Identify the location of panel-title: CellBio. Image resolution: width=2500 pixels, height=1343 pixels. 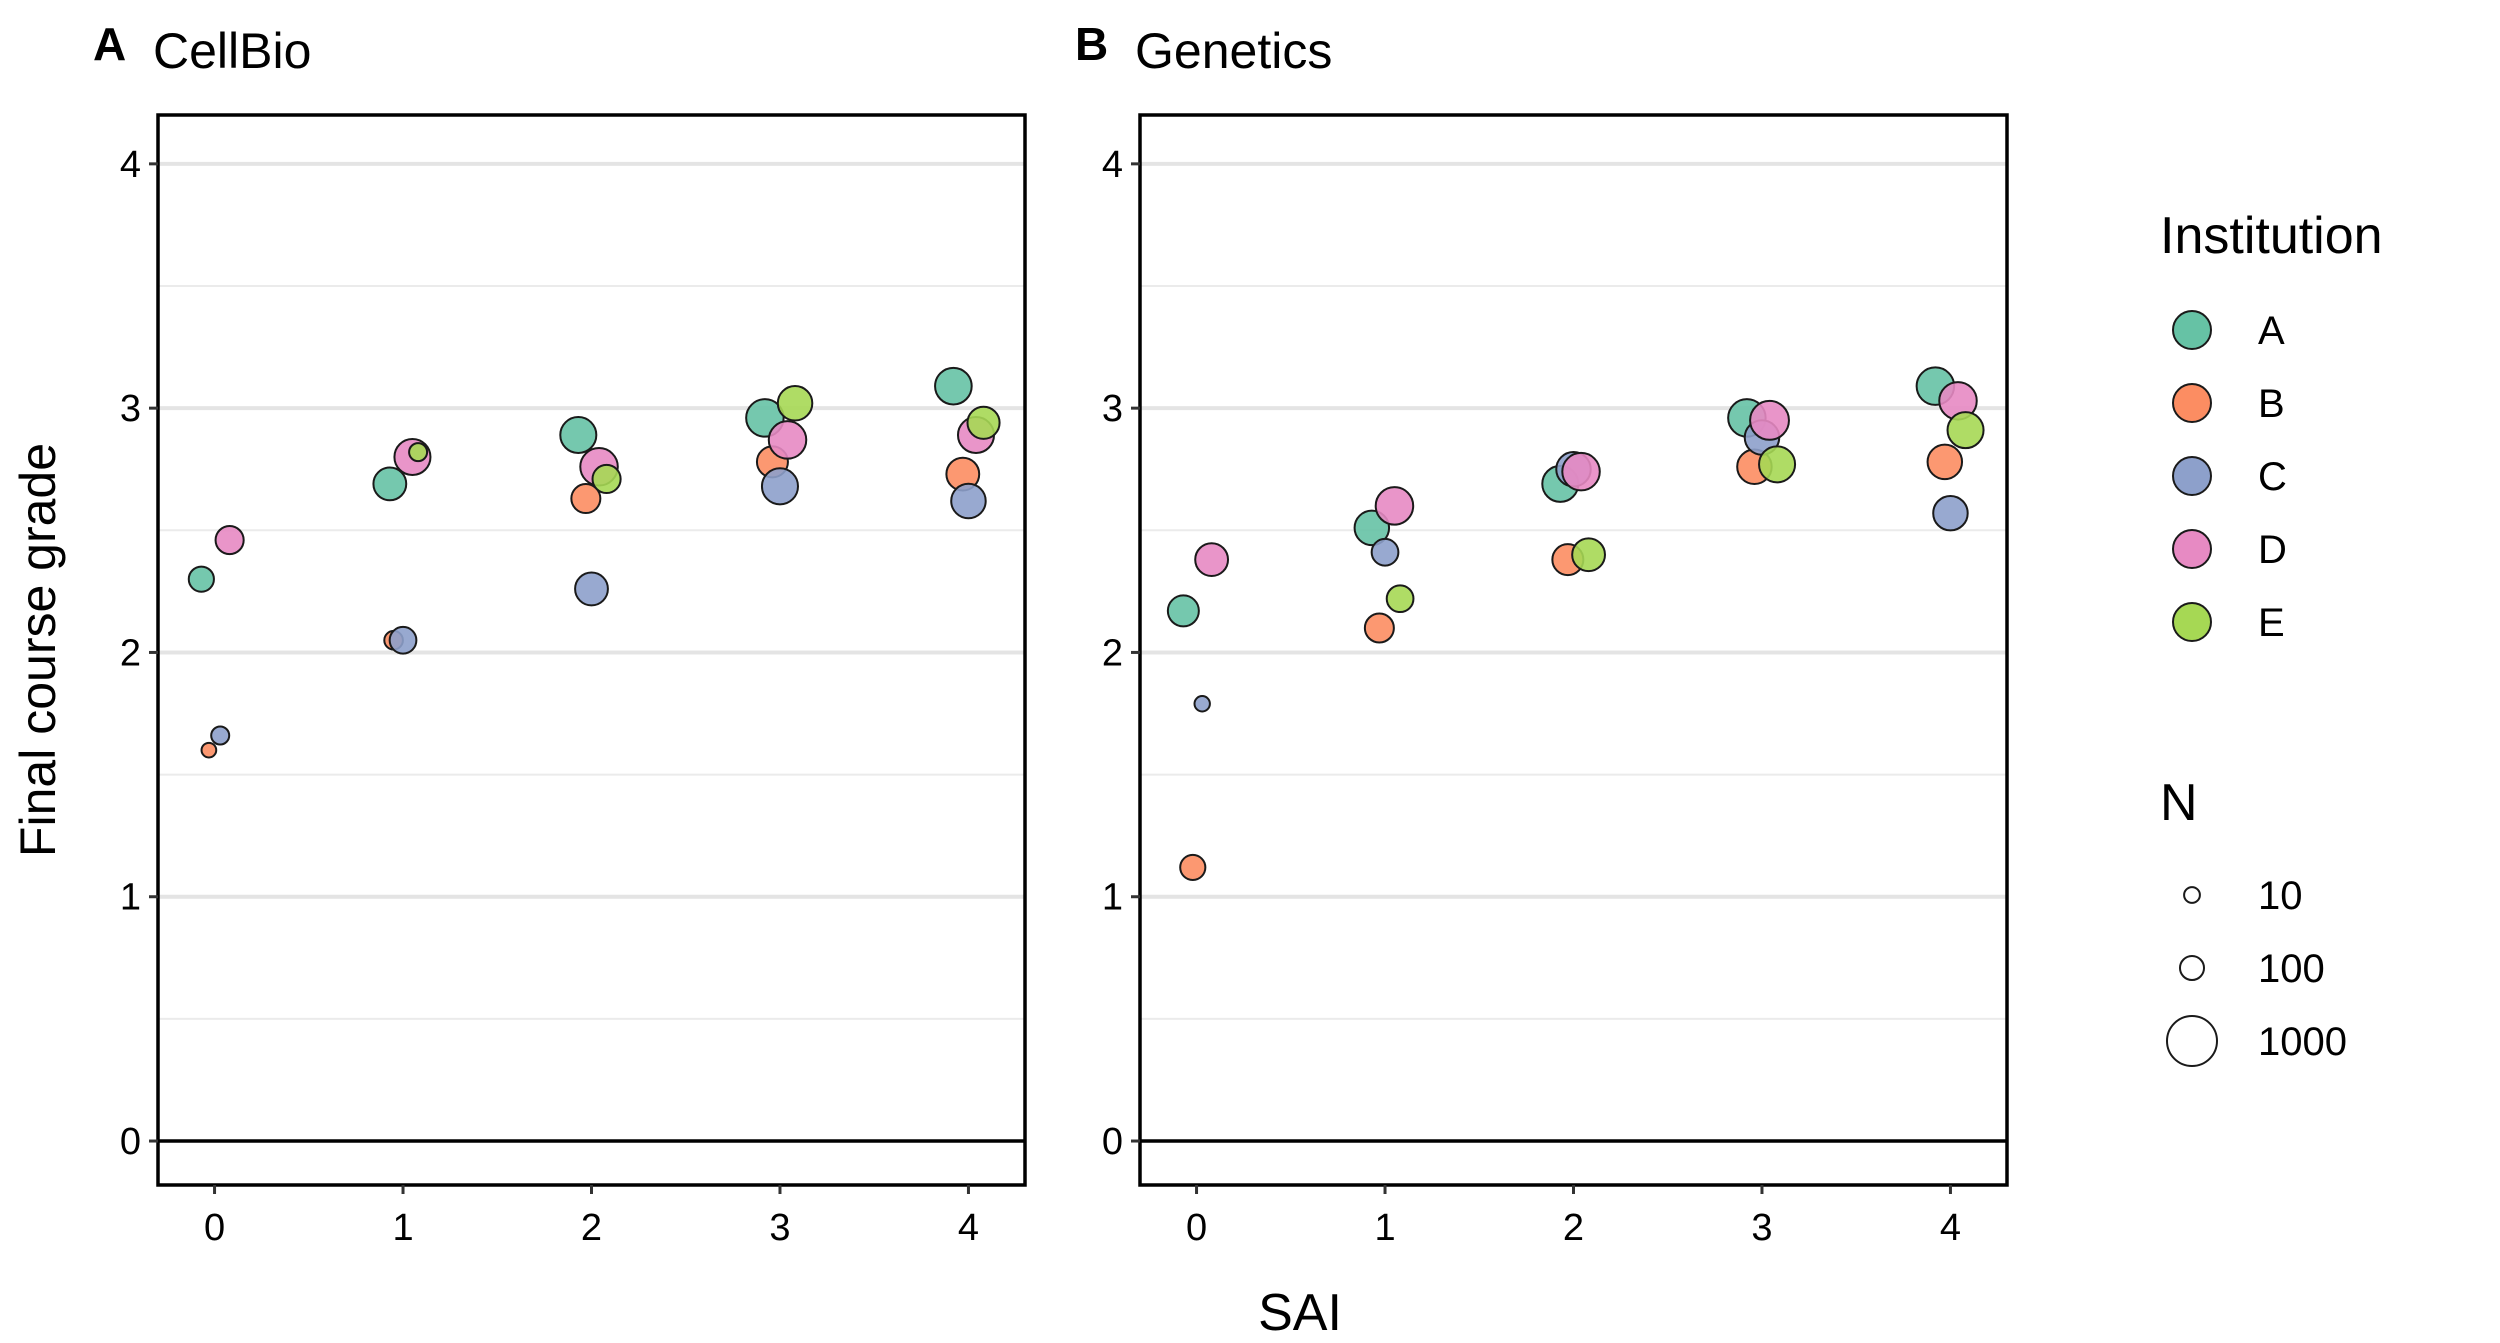
(232, 51).